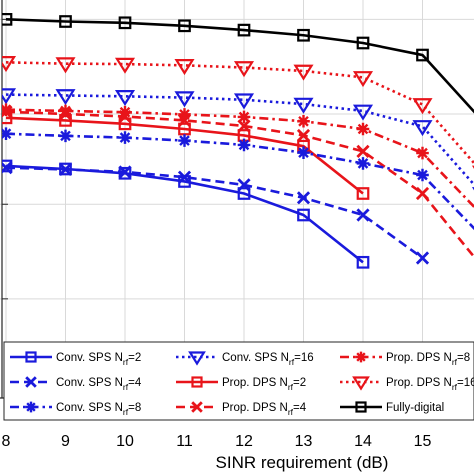  Describe the element at coordinates (428, 359) in the screenshot. I see `legend-label: Prop. DPS Nrf=8` at that location.